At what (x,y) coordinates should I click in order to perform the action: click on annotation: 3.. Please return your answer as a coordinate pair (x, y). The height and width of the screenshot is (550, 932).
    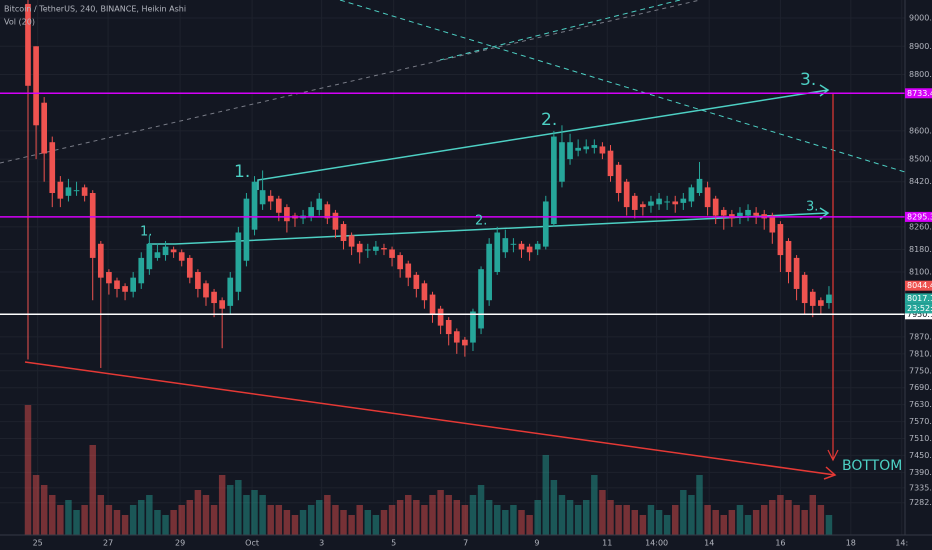
    Looking at the image, I should click on (808, 80).